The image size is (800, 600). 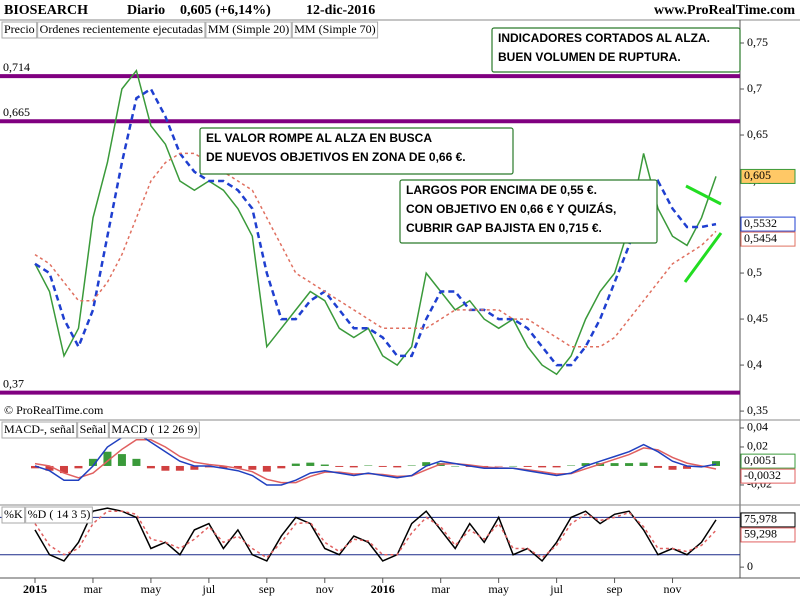 I want to click on y-tick-label: 0,5, so click(x=754, y=272).